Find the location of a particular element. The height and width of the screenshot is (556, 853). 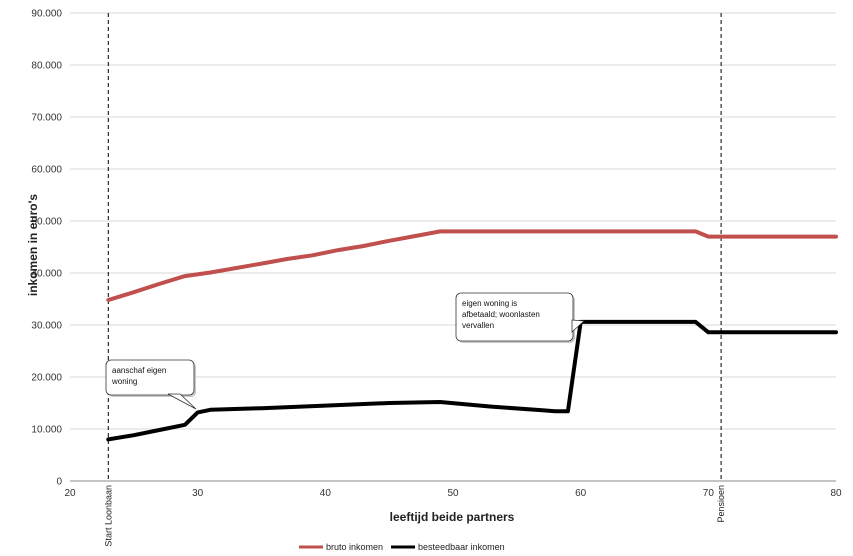

x-tick-label: 60 is located at coordinates (581, 493).